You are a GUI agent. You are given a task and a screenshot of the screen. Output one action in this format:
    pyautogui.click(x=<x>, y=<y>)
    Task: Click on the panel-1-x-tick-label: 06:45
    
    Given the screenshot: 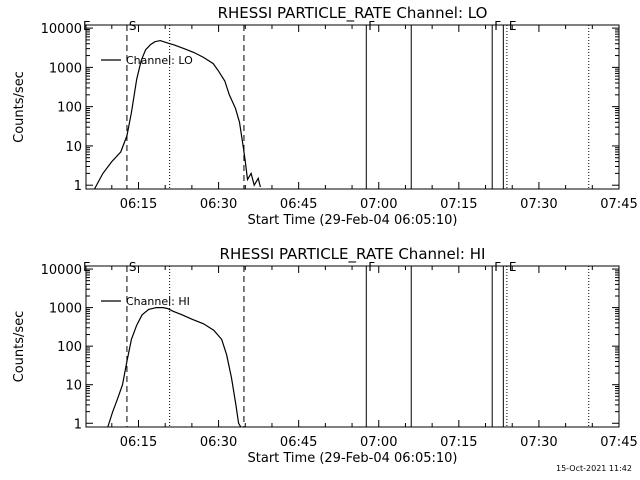 What is the action you would take?
    pyautogui.click(x=298, y=204)
    